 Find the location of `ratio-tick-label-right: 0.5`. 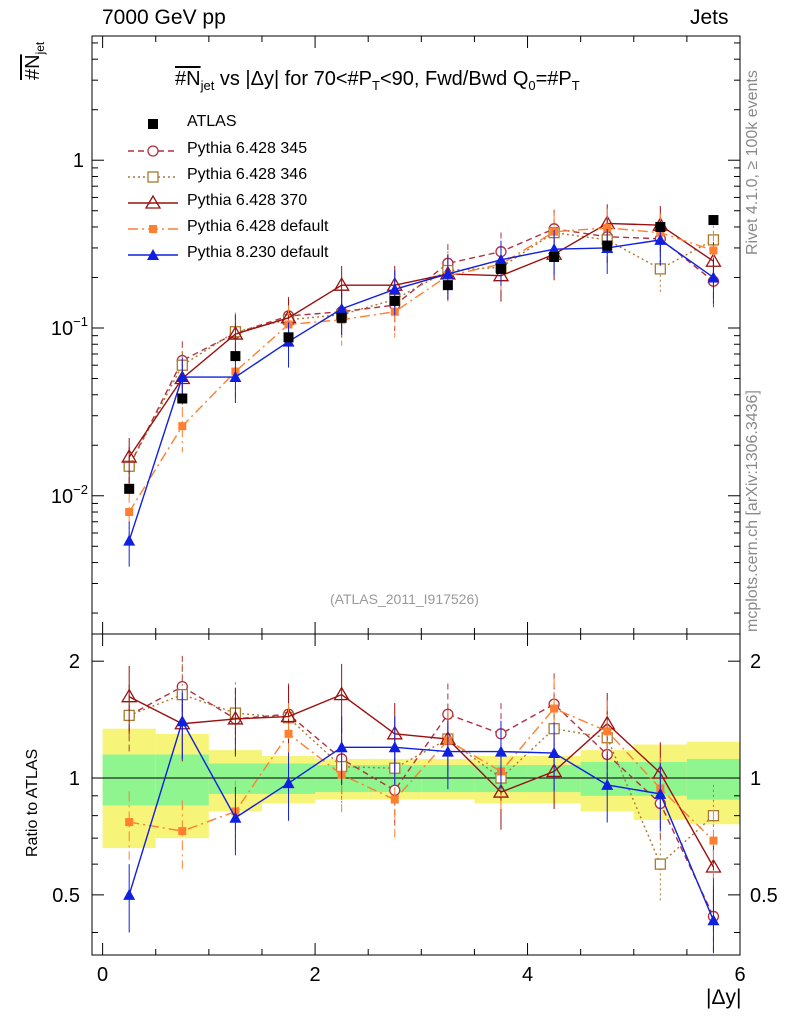

ratio-tick-label-right: 0.5 is located at coordinates (764, 896).